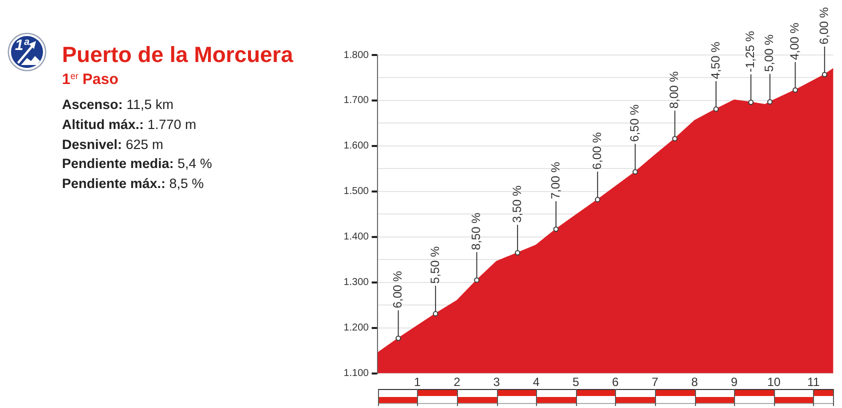  I want to click on x-tick-label: 7, so click(655, 381).